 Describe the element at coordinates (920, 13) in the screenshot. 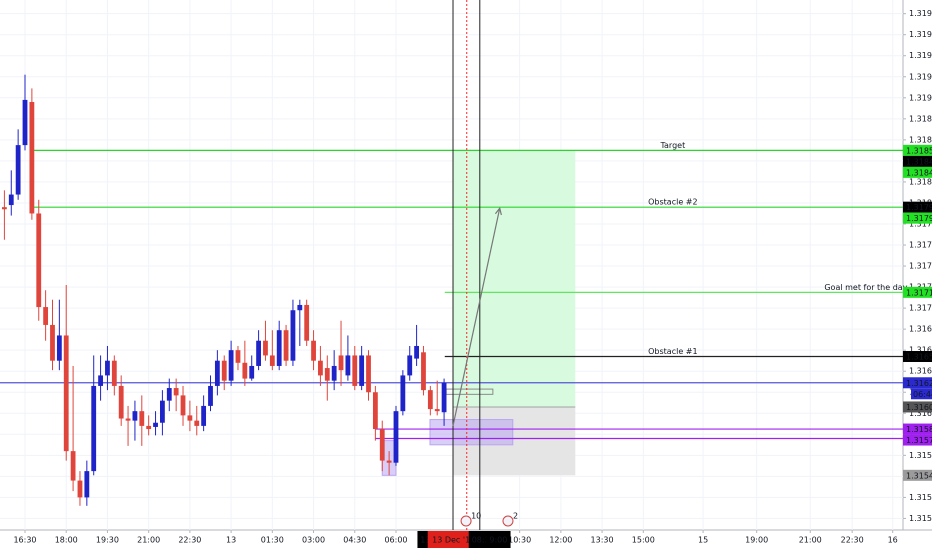

I see `y-tick-label: 1.31980` at that location.